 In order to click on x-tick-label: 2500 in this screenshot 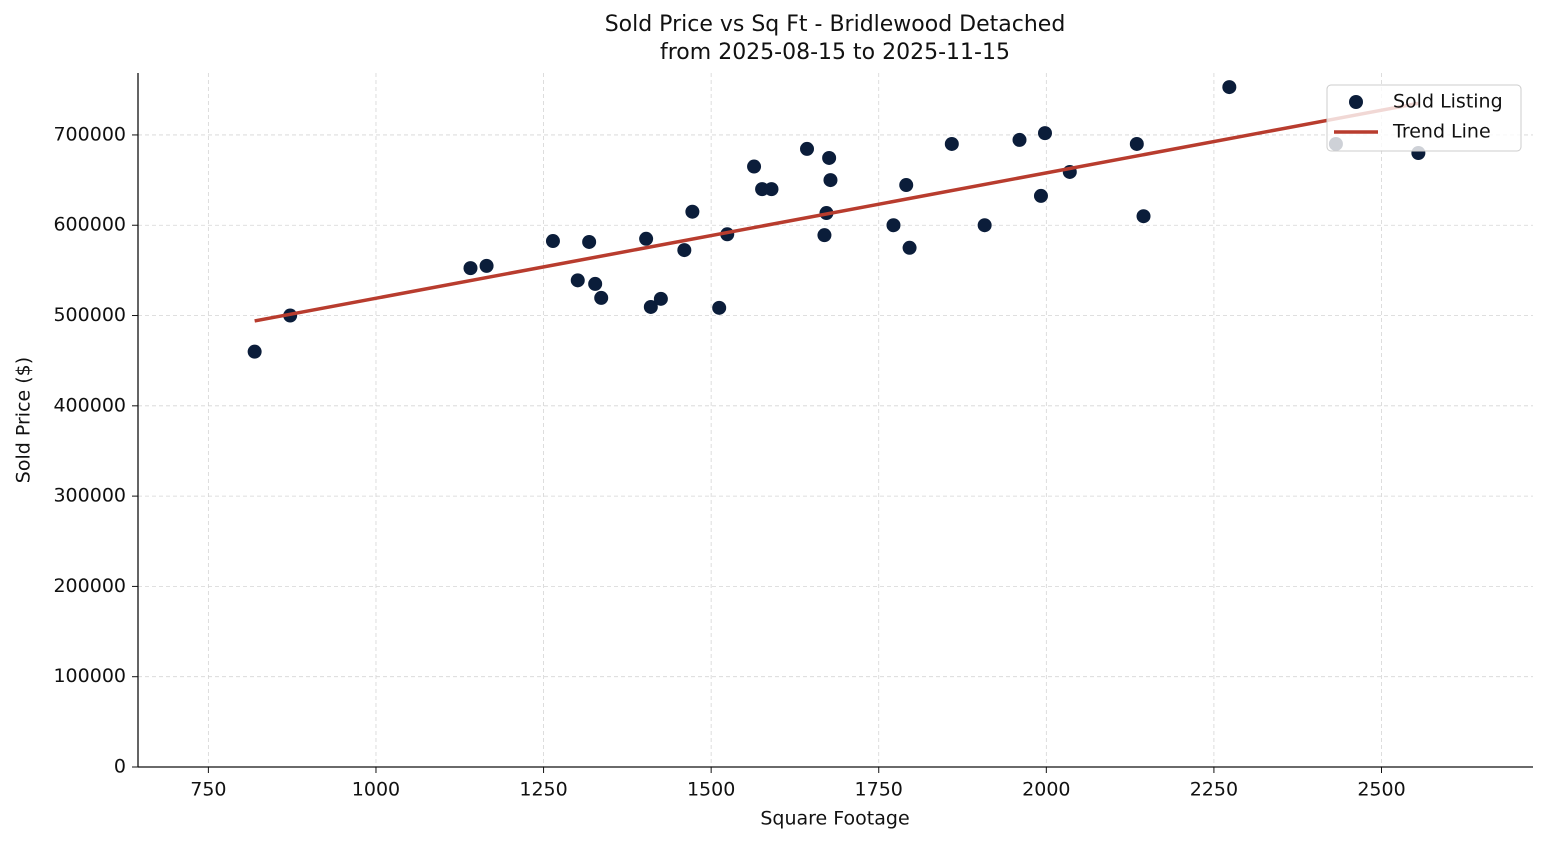, I will do `click(1381, 790)`.